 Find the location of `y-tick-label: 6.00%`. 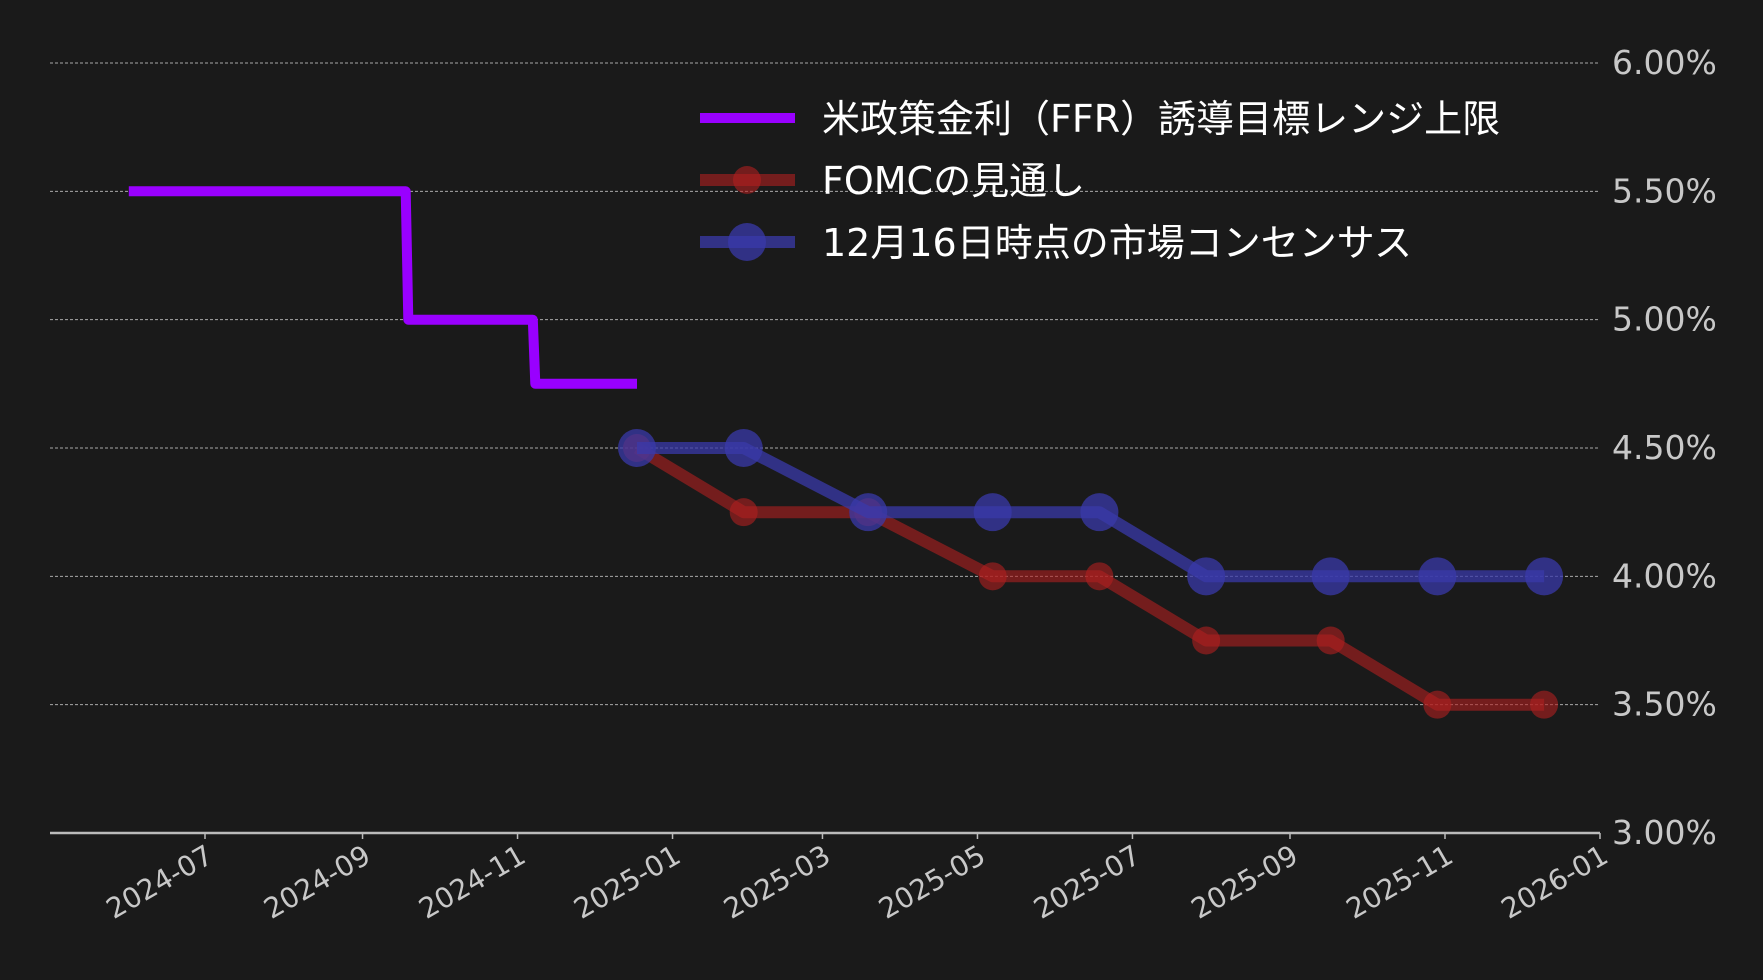

y-tick-label: 6.00% is located at coordinates (1664, 62).